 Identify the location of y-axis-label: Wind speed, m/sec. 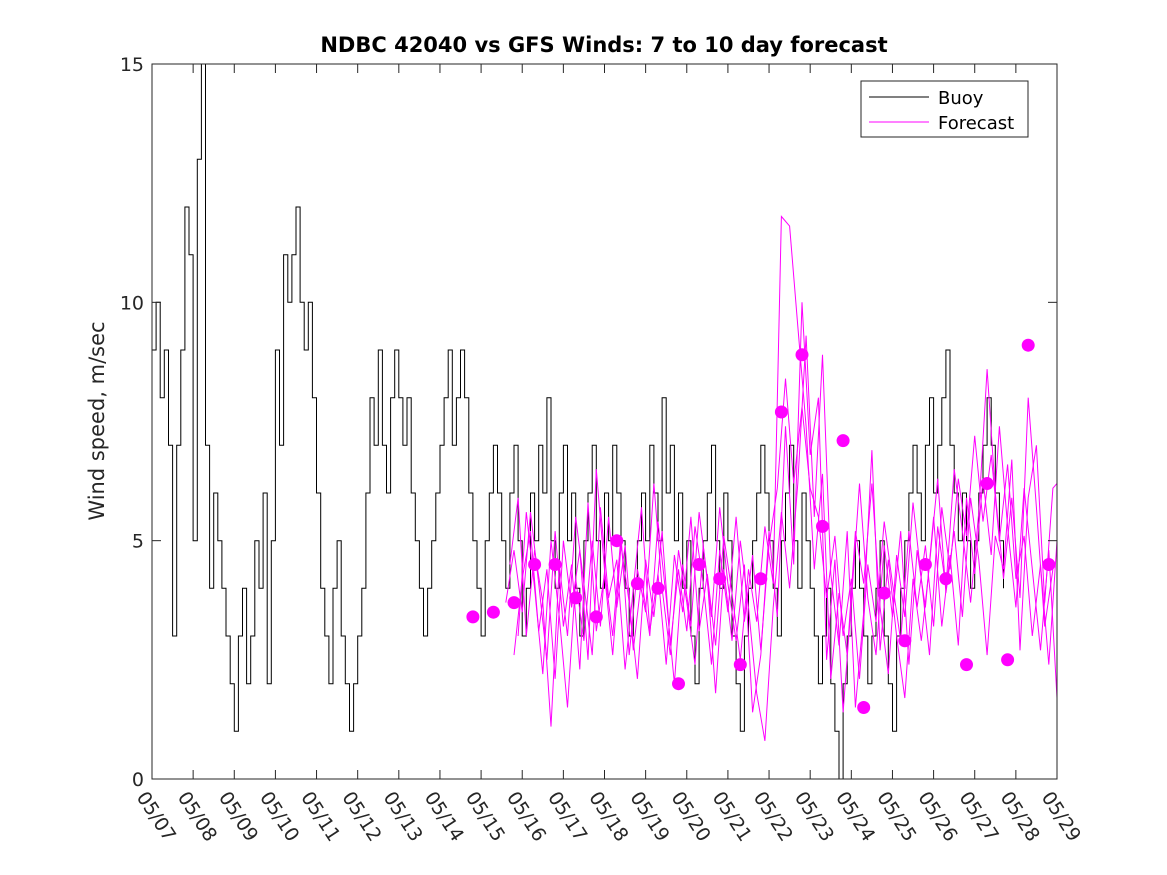
(97, 420).